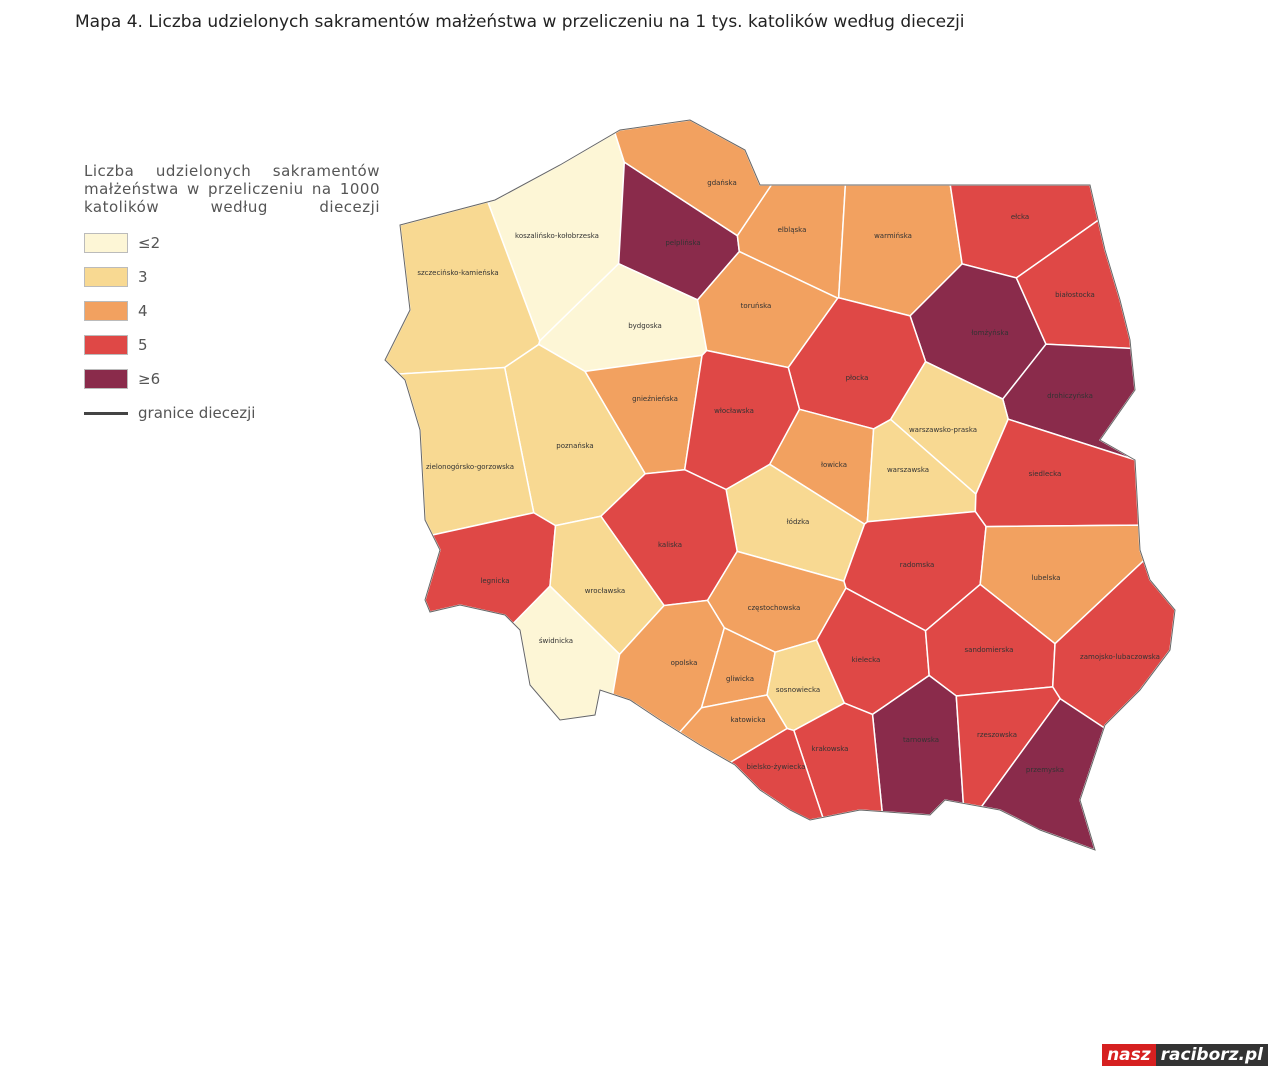  I want to click on diocese-label: rzeszowska, so click(997, 735).